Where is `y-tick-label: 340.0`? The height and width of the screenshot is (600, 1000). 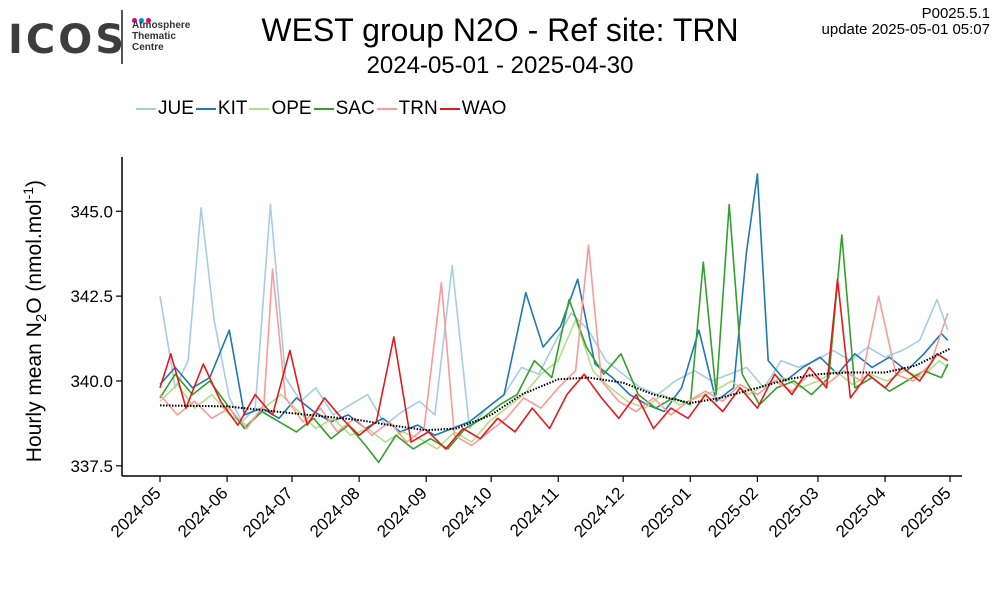 y-tick-label: 340.0 is located at coordinates (91, 381).